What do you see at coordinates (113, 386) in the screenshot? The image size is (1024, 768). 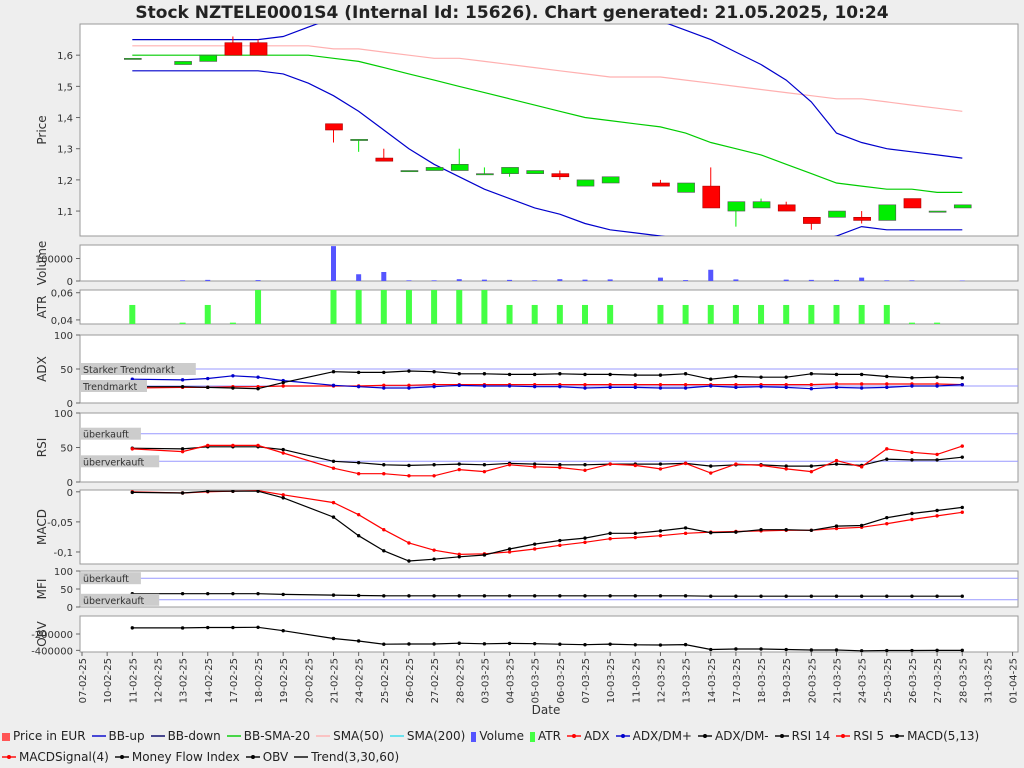 I see `adx-guide-label-bg` at bounding box center [113, 386].